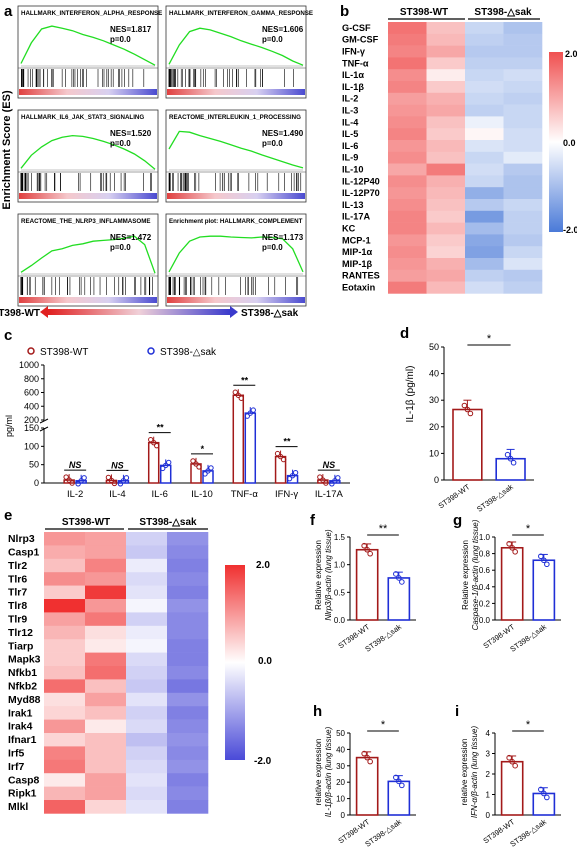 Image resolution: width=577 pixels, height=855 pixels. Describe the element at coordinates (512, 788) in the screenshot. I see `chart-i-bar` at that location.